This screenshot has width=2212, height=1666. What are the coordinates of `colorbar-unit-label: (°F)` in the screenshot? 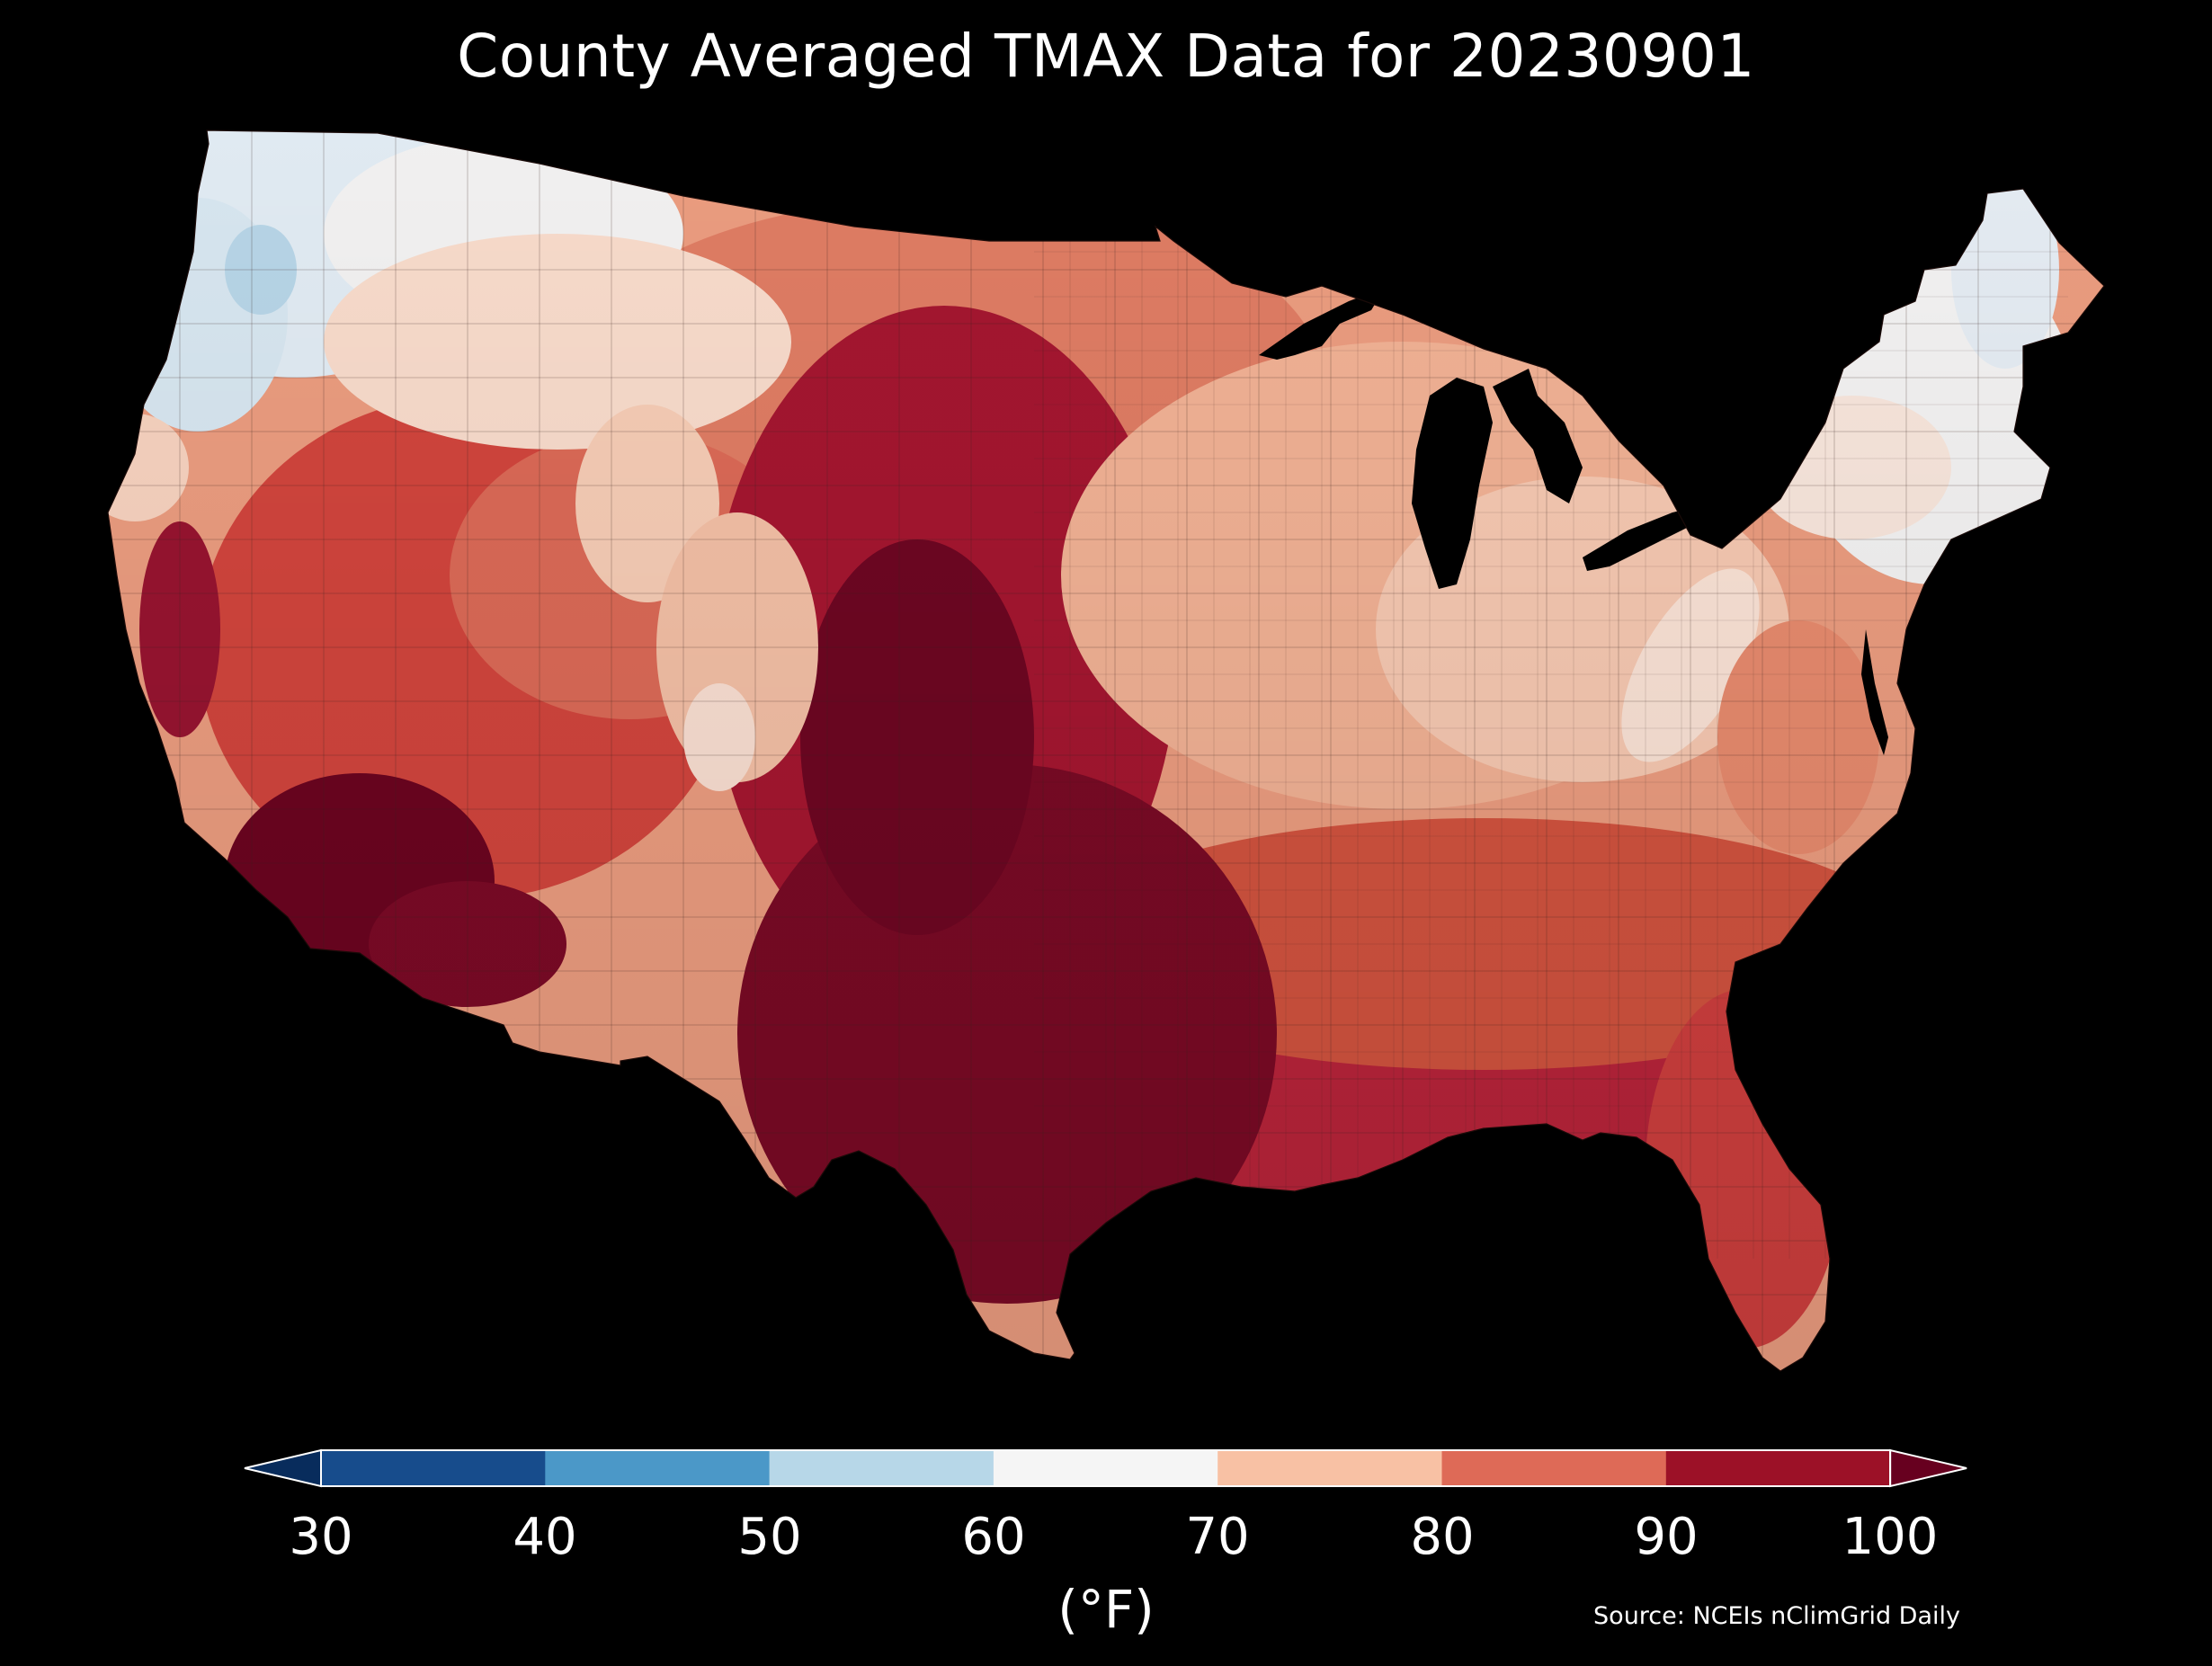 It's located at (1106, 1610).